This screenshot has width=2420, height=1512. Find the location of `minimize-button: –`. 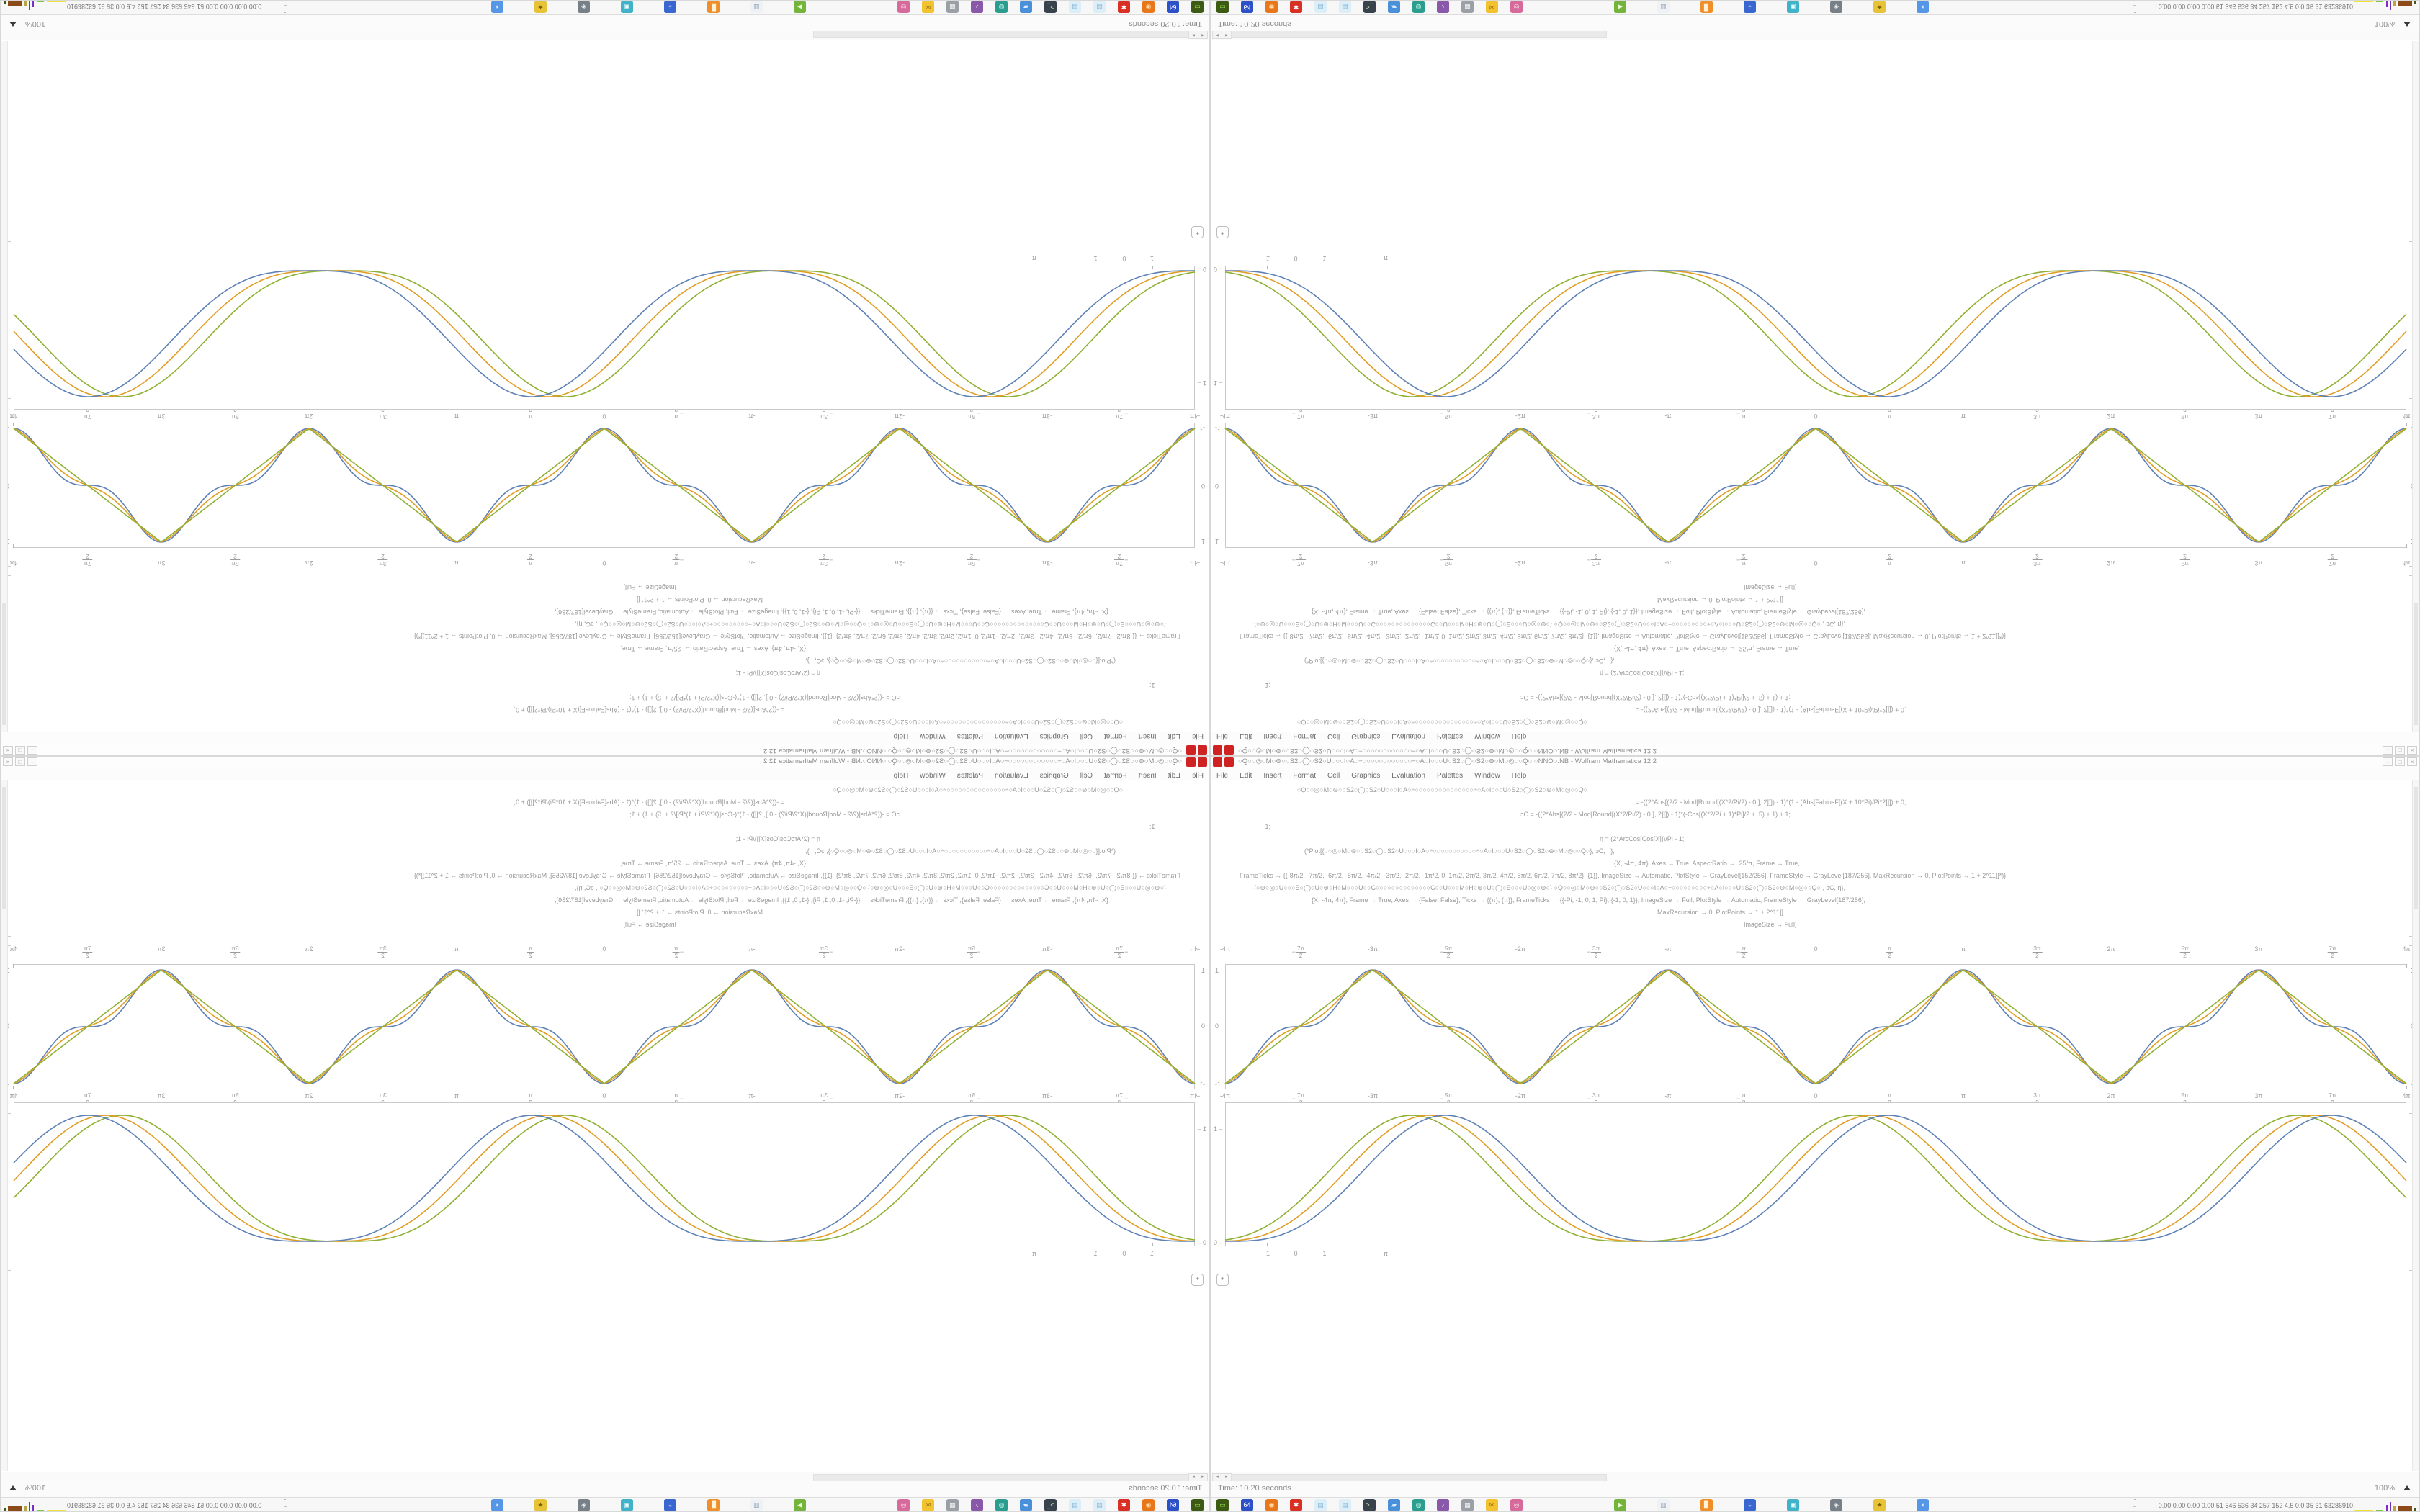

minimize-button: – is located at coordinates (32, 750).